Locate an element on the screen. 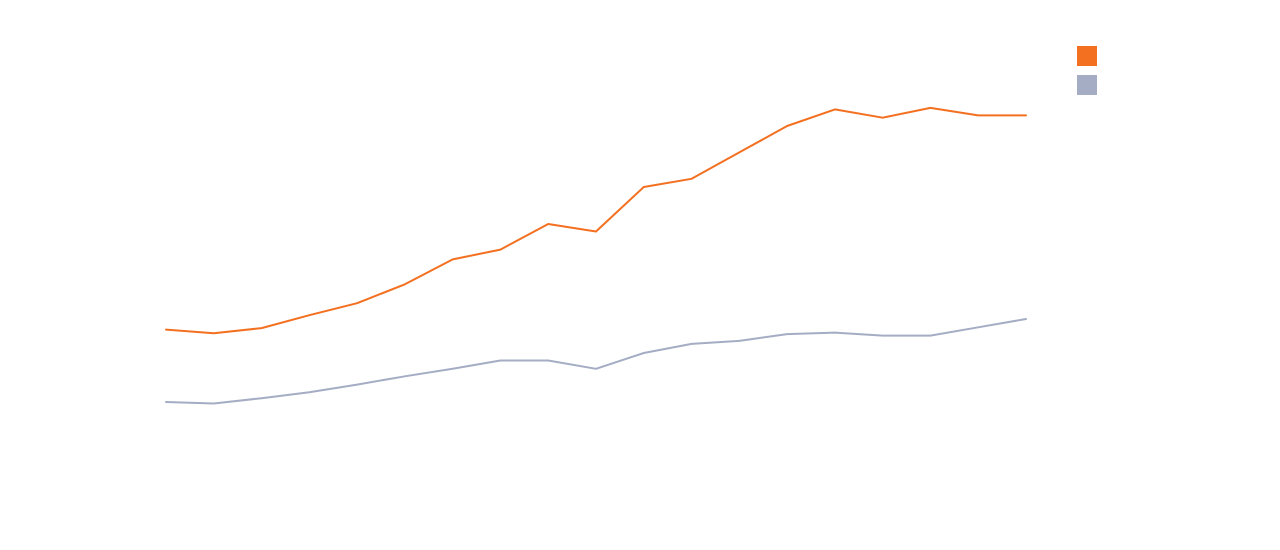 The height and width of the screenshot is (550, 1280). legend is located at coordinates (1087, 70).